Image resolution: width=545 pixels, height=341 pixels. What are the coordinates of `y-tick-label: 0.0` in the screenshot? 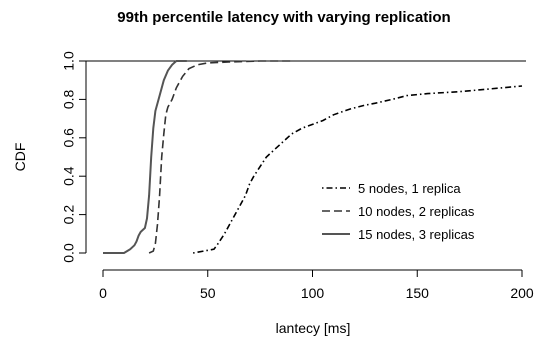 It's located at (69, 253).